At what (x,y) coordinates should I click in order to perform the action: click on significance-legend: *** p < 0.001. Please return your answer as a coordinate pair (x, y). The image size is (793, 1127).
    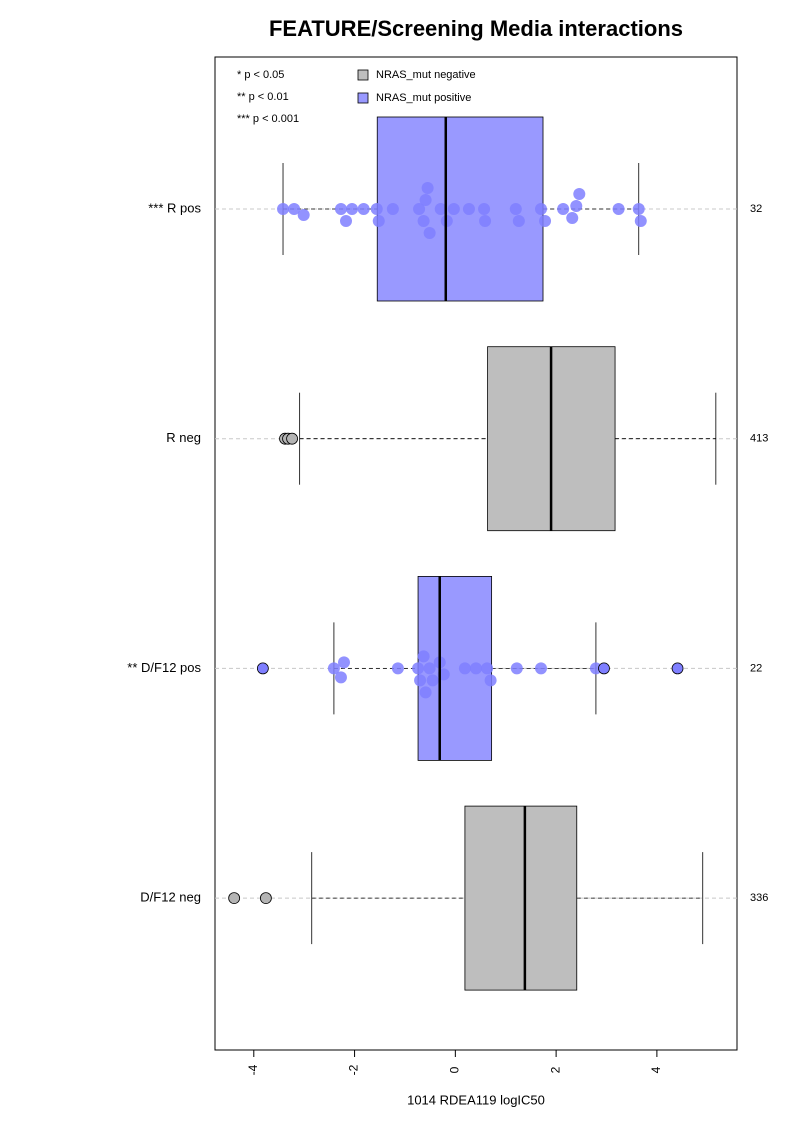
    Looking at the image, I should click on (268, 119).